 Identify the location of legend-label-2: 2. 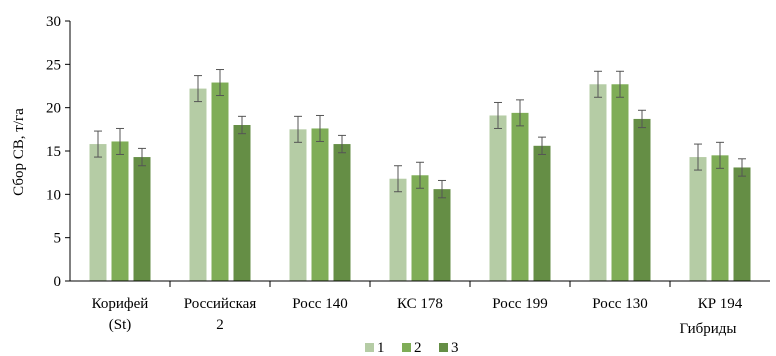
(418, 348).